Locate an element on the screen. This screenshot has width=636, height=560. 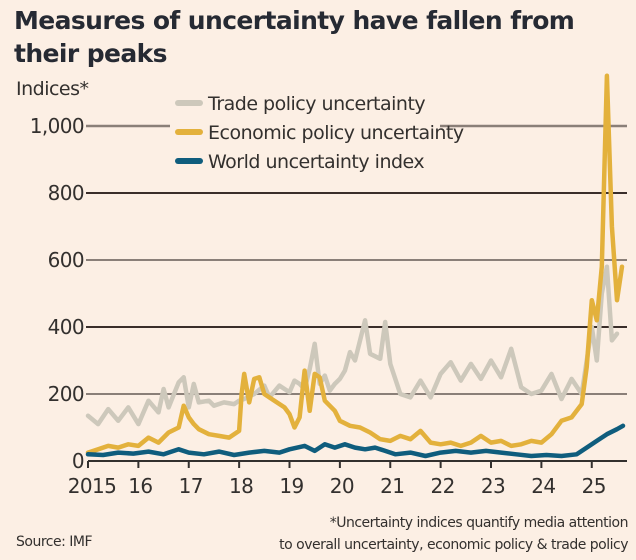
x-tick-label: 20 is located at coordinates (342, 486).